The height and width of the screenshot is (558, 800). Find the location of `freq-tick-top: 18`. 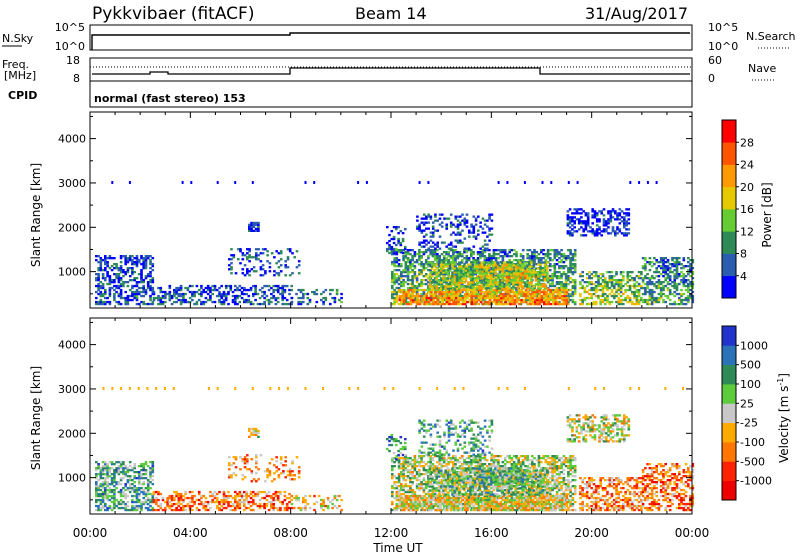

freq-tick-top: 18 is located at coordinates (73, 60).